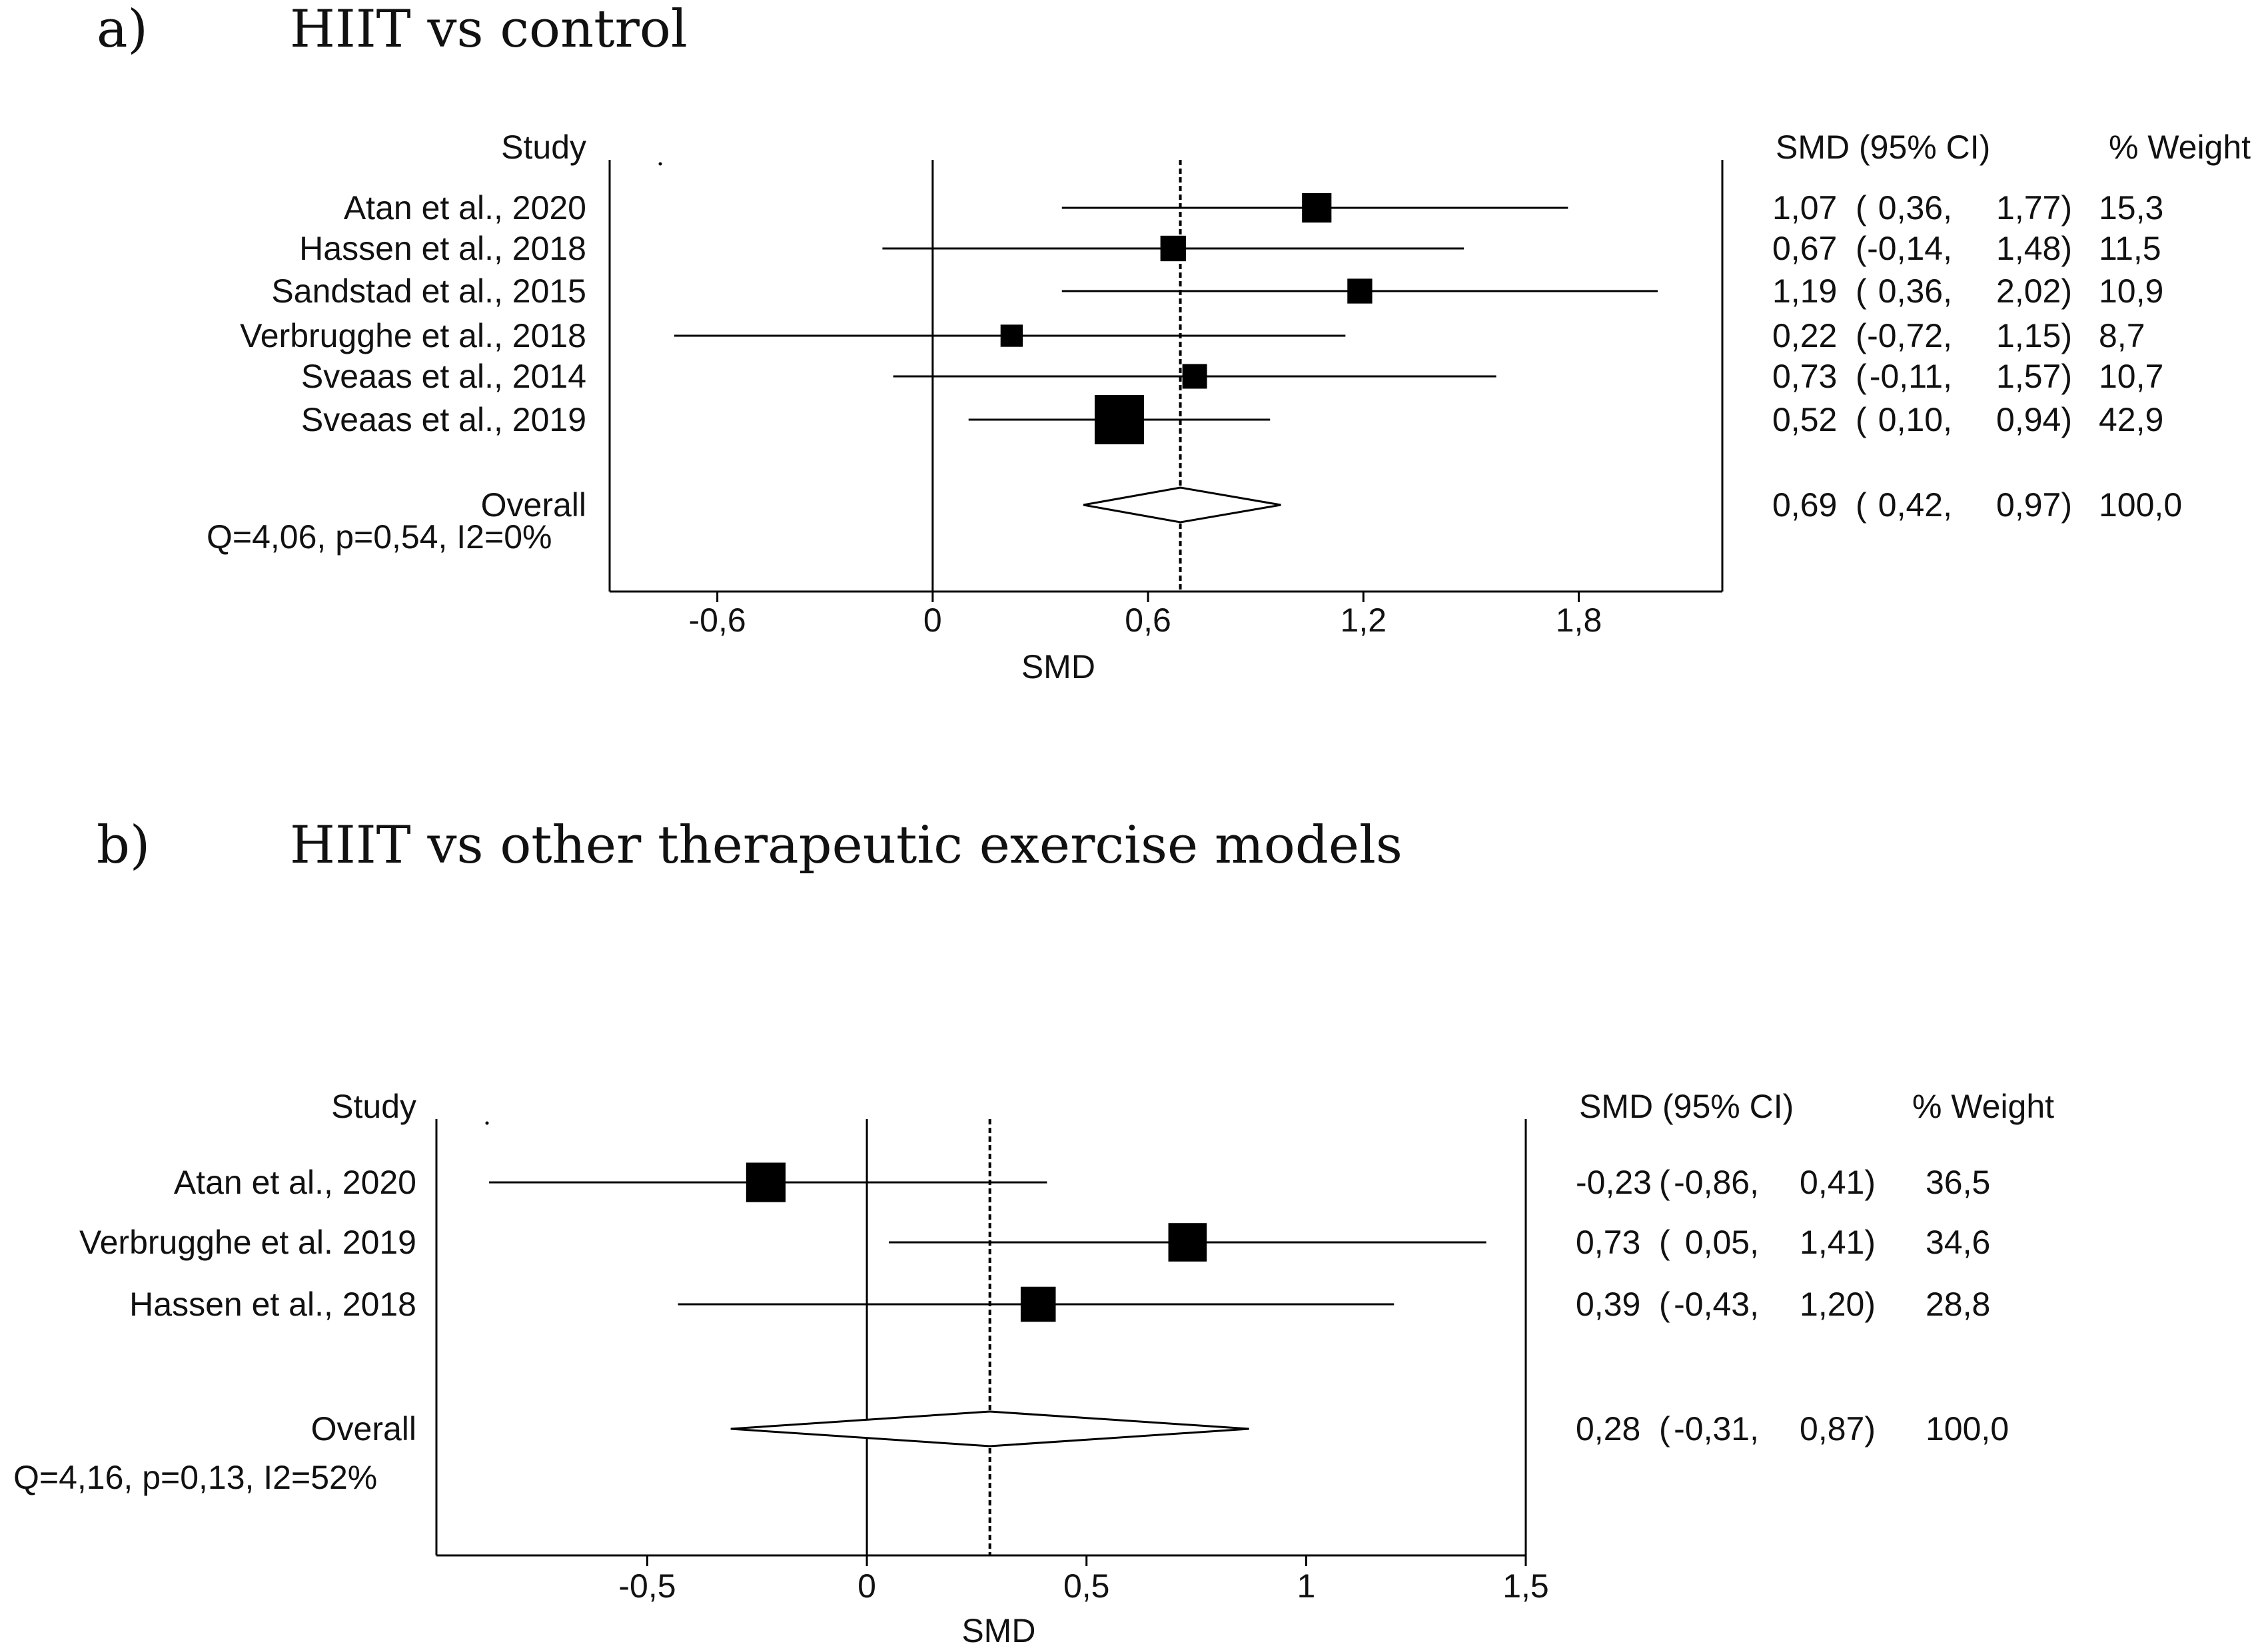 The width and height of the screenshot is (2268, 1650). What do you see at coordinates (1306, 1586) in the screenshot?
I see `x-tick-label: 1` at bounding box center [1306, 1586].